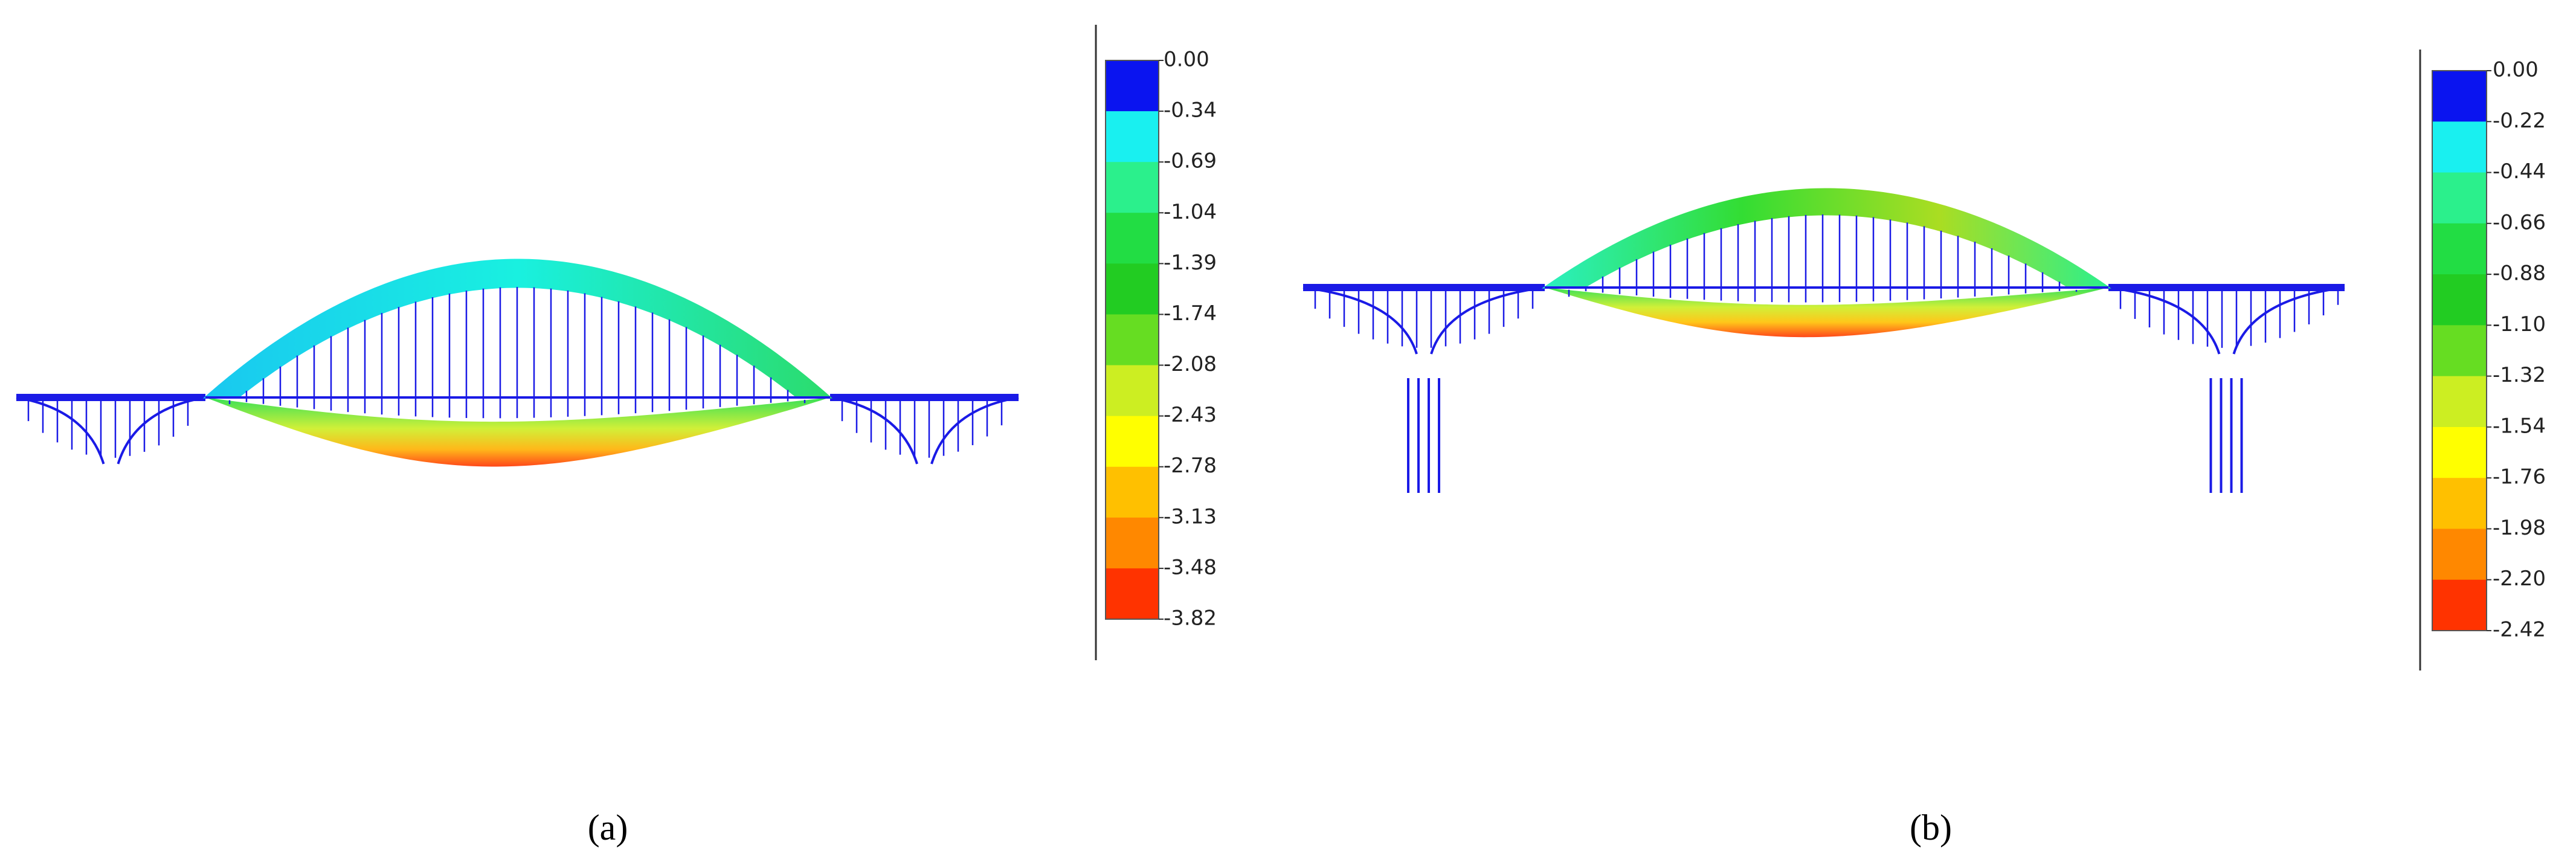 This screenshot has width=2576, height=865. I want to click on bridge-model-a, so click(518, 363).